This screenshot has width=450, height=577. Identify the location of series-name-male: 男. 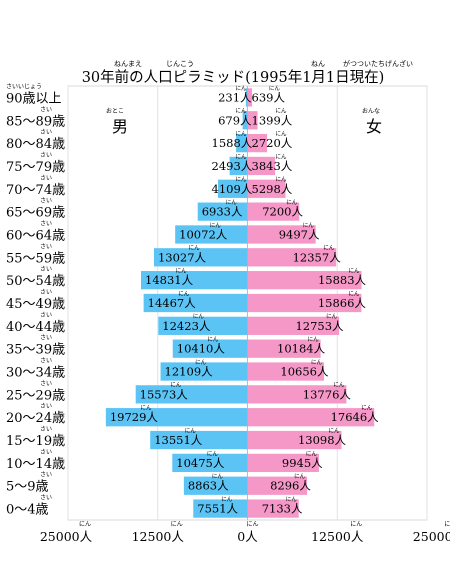
(120, 126).